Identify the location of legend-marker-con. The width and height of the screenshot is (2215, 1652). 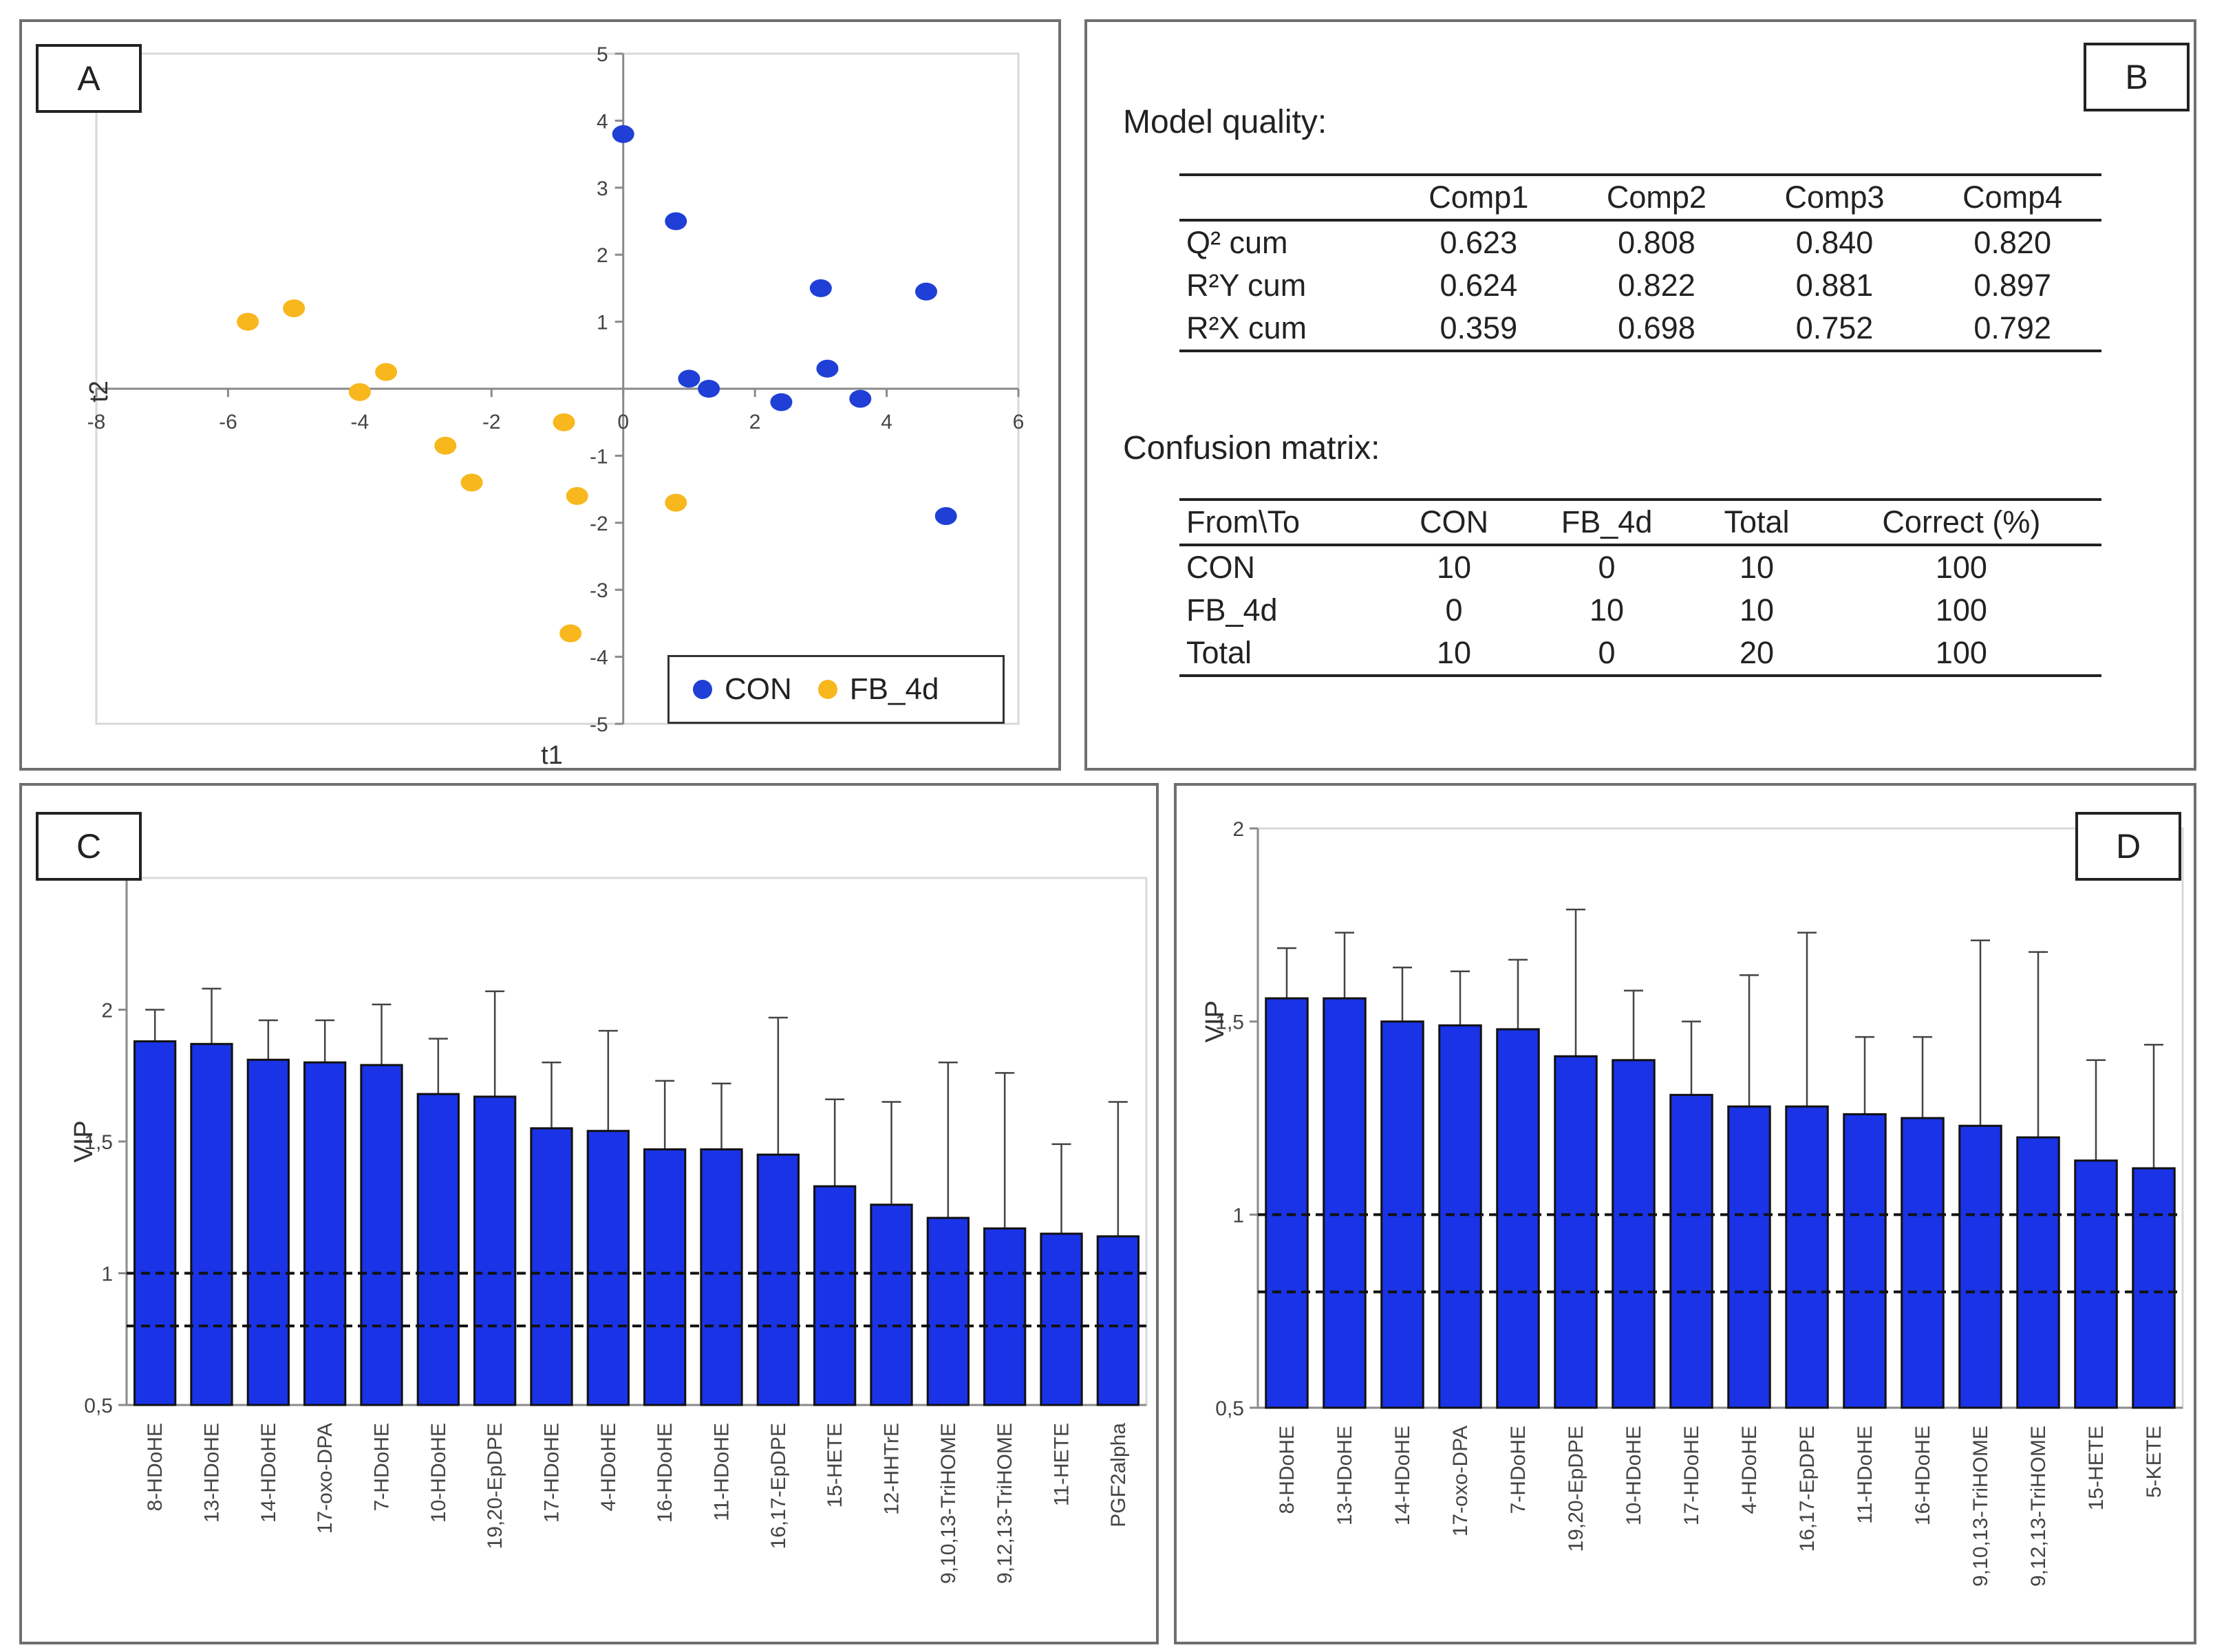
(702, 689).